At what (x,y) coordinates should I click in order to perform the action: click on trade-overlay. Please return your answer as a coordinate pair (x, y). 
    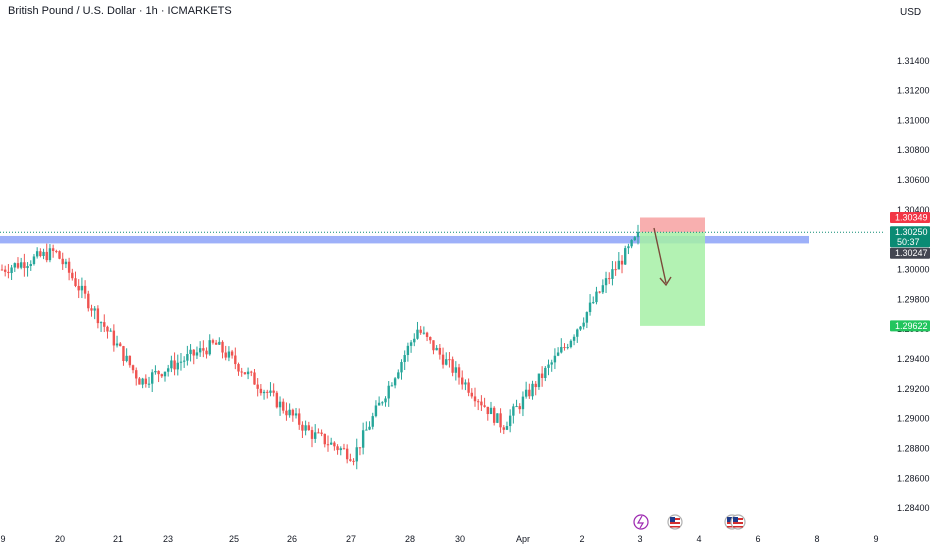
    Looking at the image, I should click on (442, 257).